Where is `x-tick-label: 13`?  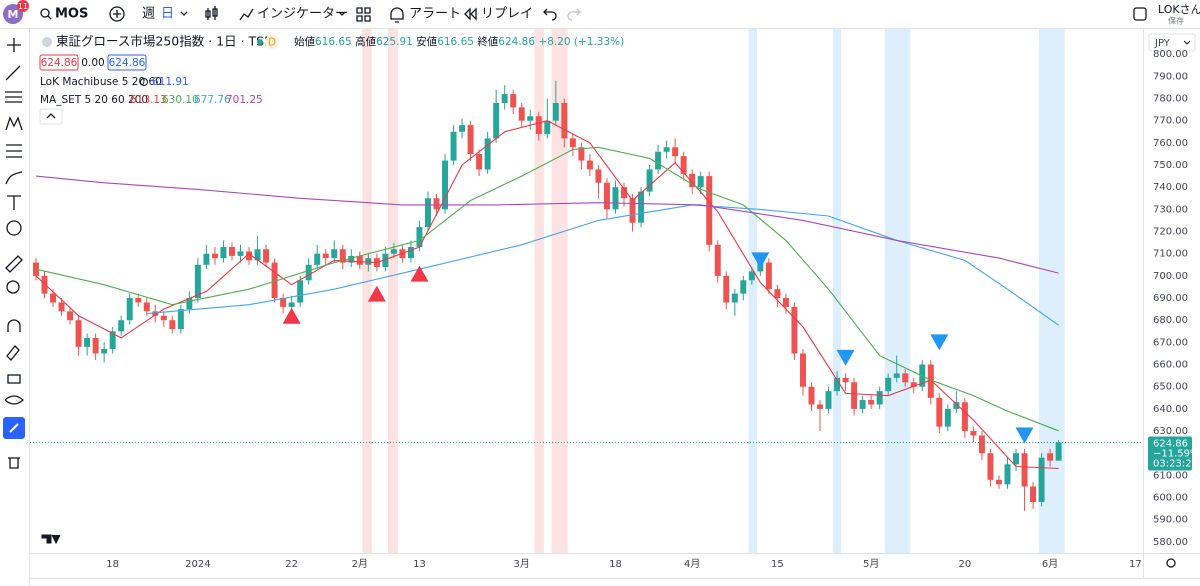 x-tick-label: 13 is located at coordinates (419, 564).